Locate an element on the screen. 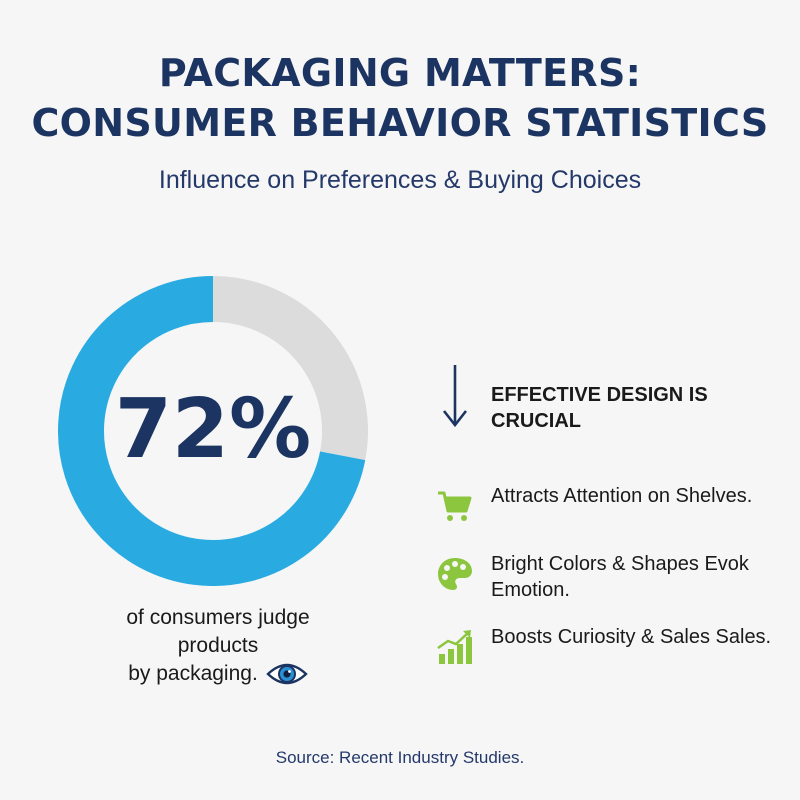  benefit-text: Bright Colors & Shapes Evok Emotion. is located at coordinates (620, 577).